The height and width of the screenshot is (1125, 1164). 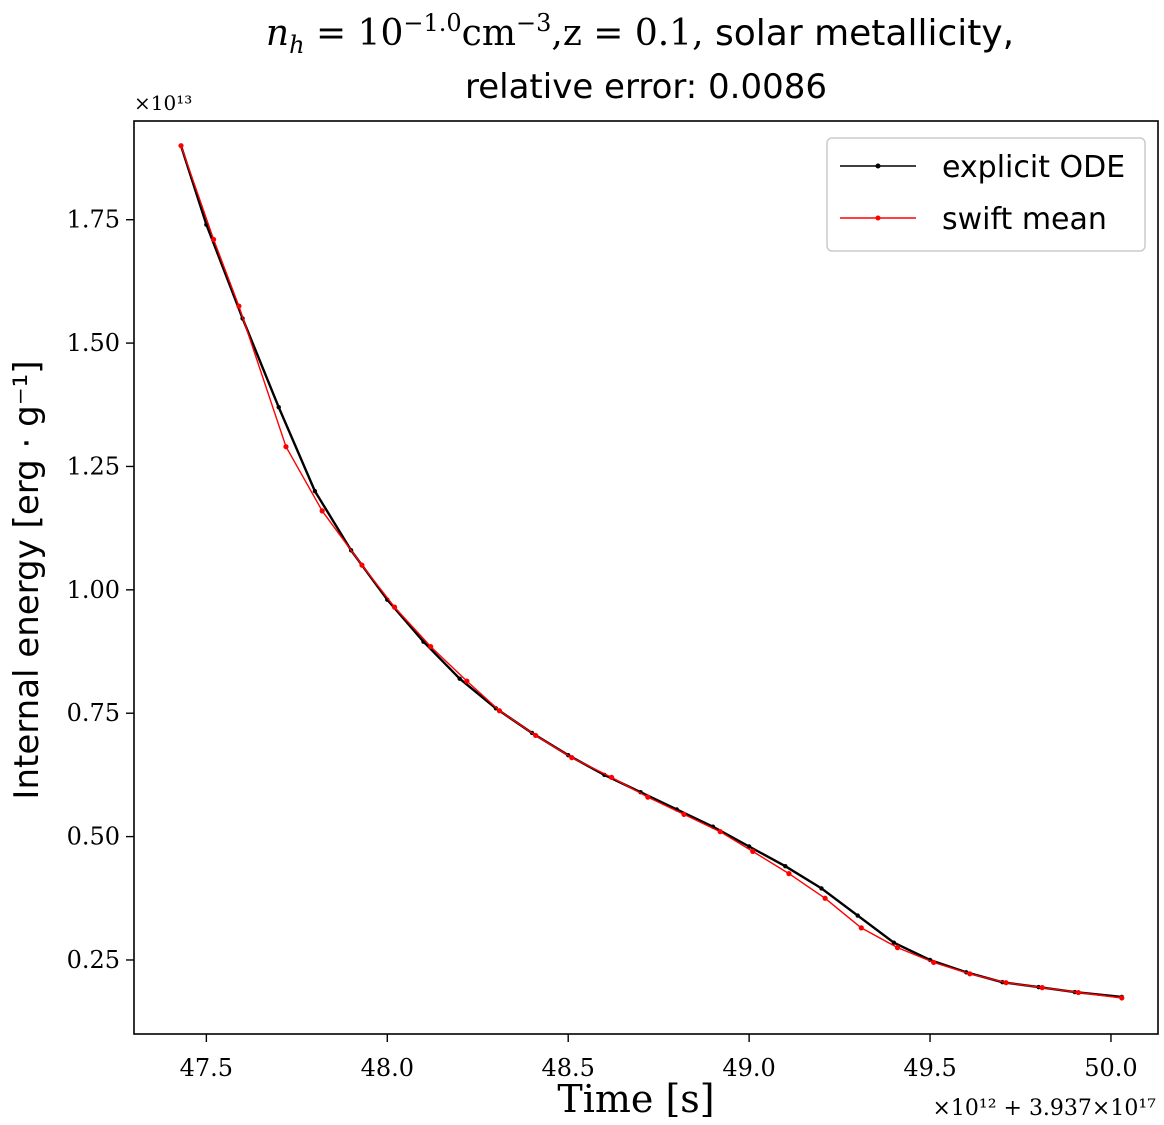 What do you see at coordinates (1033, 167) in the screenshot?
I see `legend-label-explicit-ode: explicit ODE` at bounding box center [1033, 167].